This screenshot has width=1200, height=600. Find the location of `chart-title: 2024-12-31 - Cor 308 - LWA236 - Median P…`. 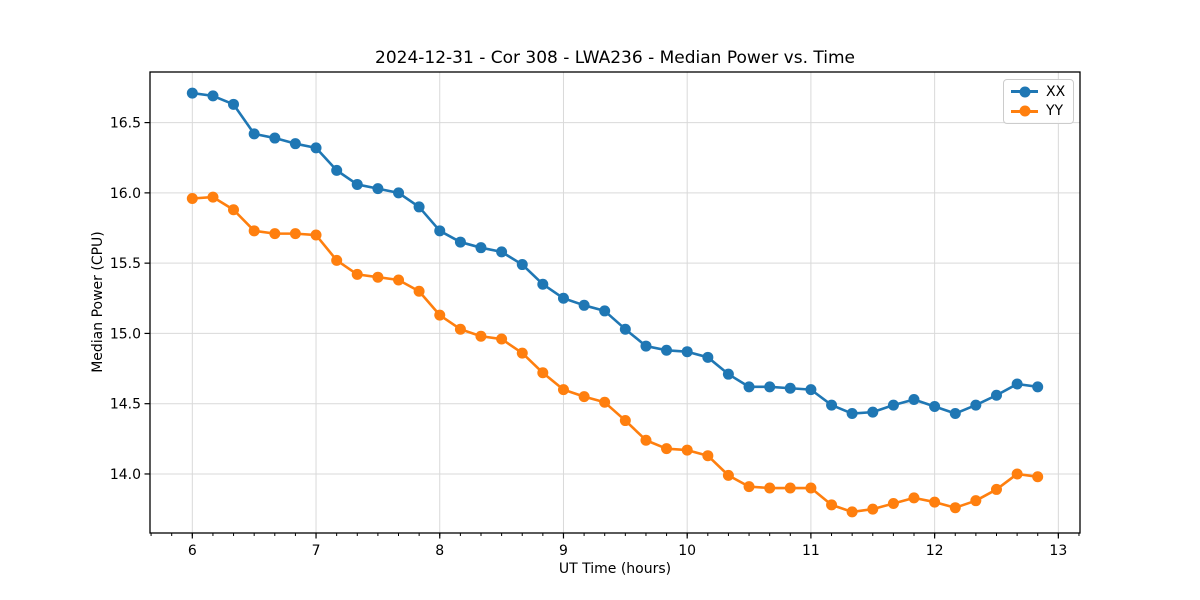

chart-title: 2024-12-31 - Cor 308 - LWA236 - Median P… is located at coordinates (615, 58).